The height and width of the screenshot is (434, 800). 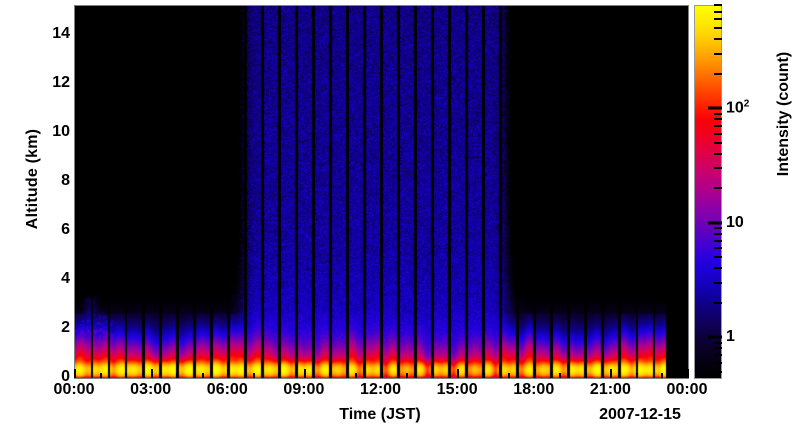 What do you see at coordinates (735, 222) in the screenshot?
I see `colorbar-tick-label: 10` at bounding box center [735, 222].